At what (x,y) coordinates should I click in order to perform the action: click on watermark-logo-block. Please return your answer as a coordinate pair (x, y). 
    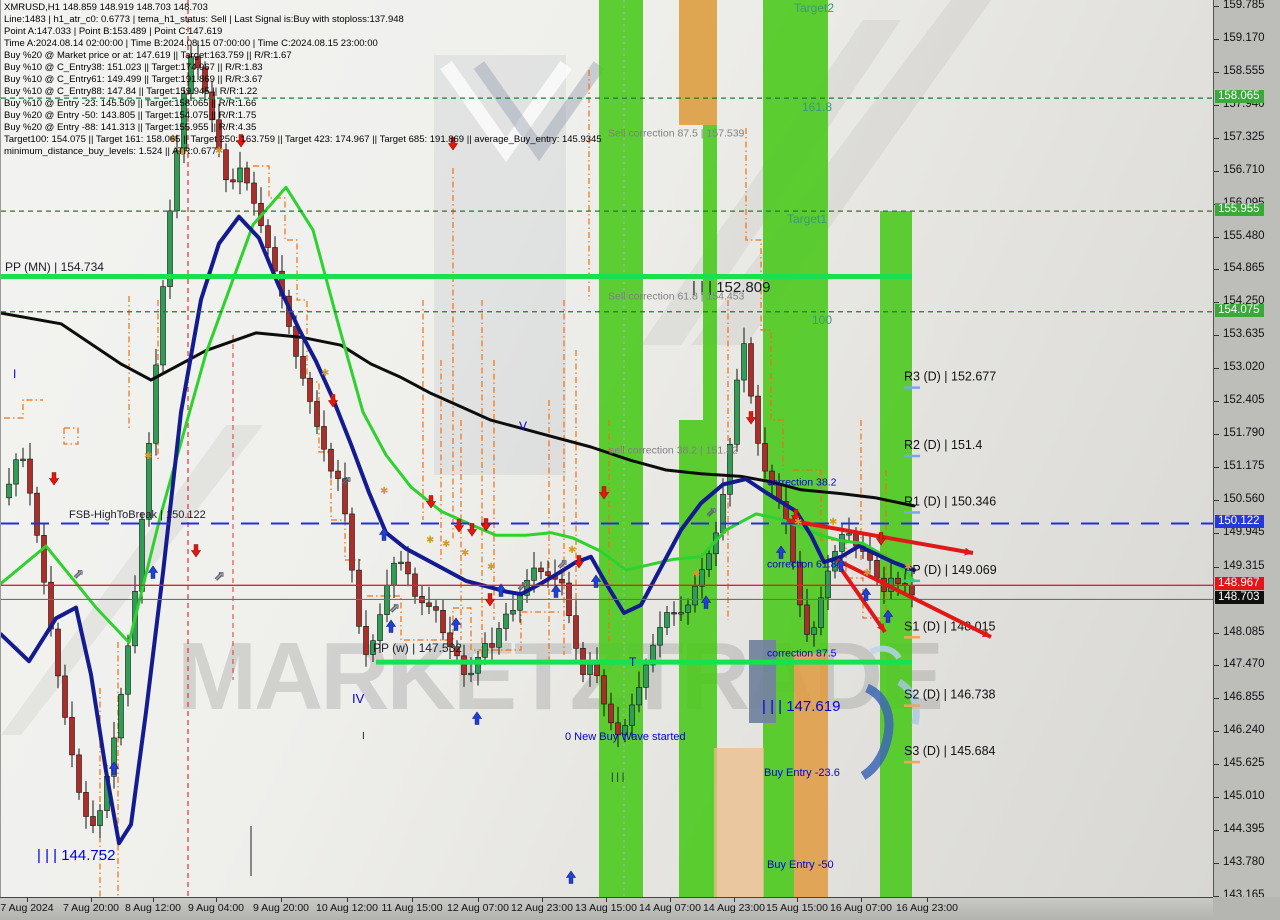
    Looking at the image, I should click on (762, 681).